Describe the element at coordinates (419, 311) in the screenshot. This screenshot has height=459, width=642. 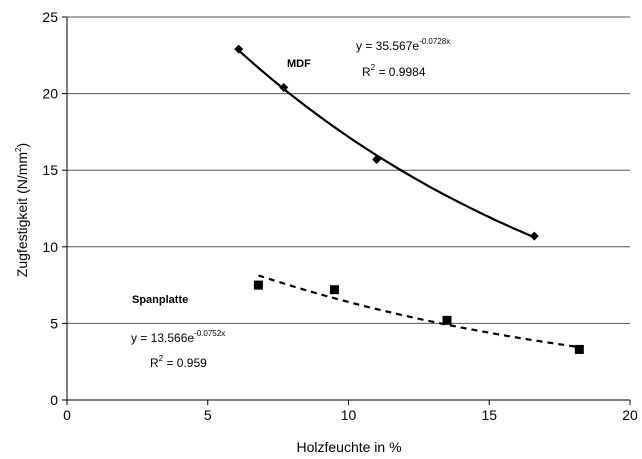
I see `trendline-spanplatte` at that location.